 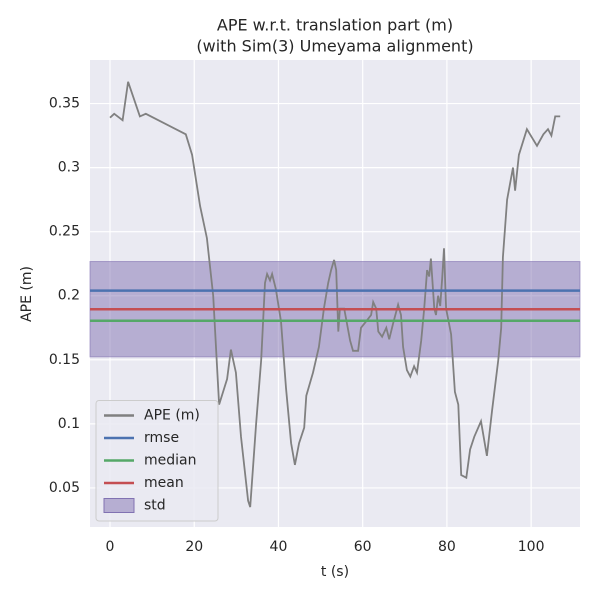 What do you see at coordinates (161, 438) in the screenshot?
I see `legend-label: rmse` at bounding box center [161, 438].